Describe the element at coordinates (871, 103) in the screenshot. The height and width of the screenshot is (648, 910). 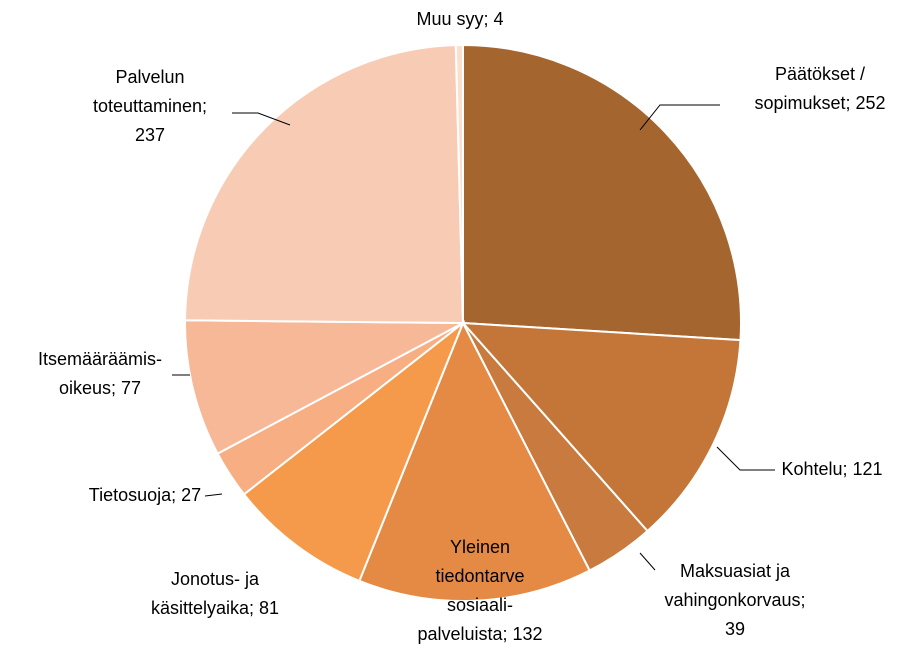
I see `value-label: 252` at that location.